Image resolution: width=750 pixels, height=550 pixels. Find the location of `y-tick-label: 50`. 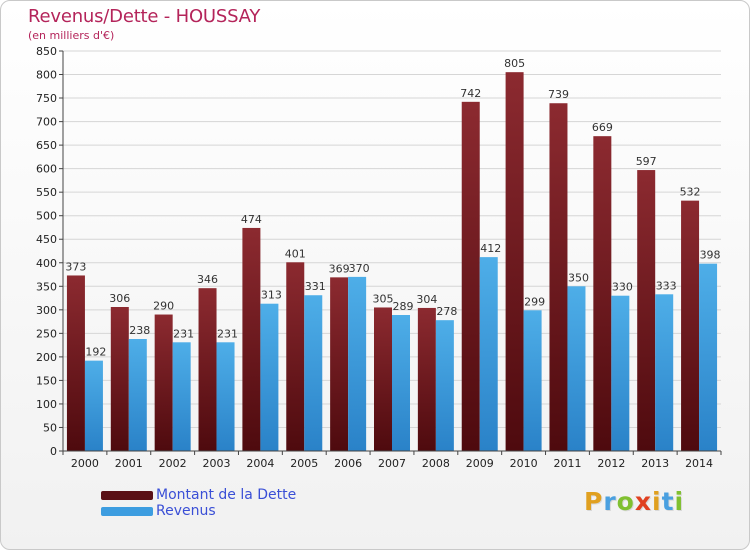

y-tick-label: 50 is located at coordinates (50, 427).